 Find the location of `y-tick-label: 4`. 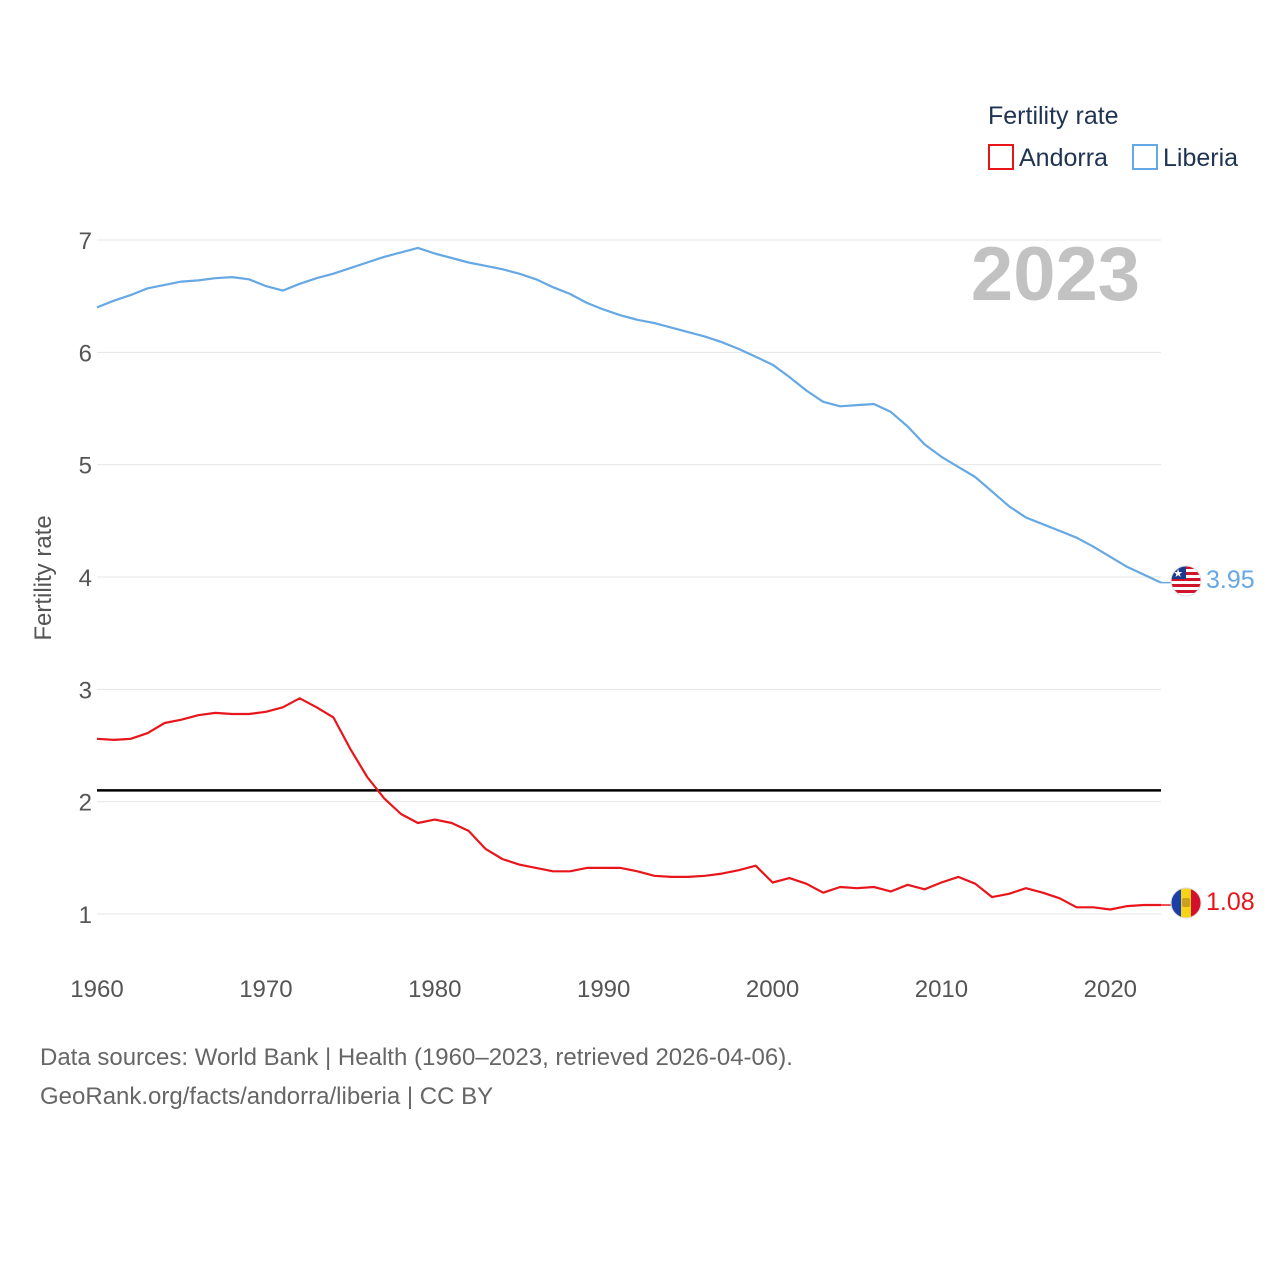

y-tick-label: 4 is located at coordinates (85, 578).